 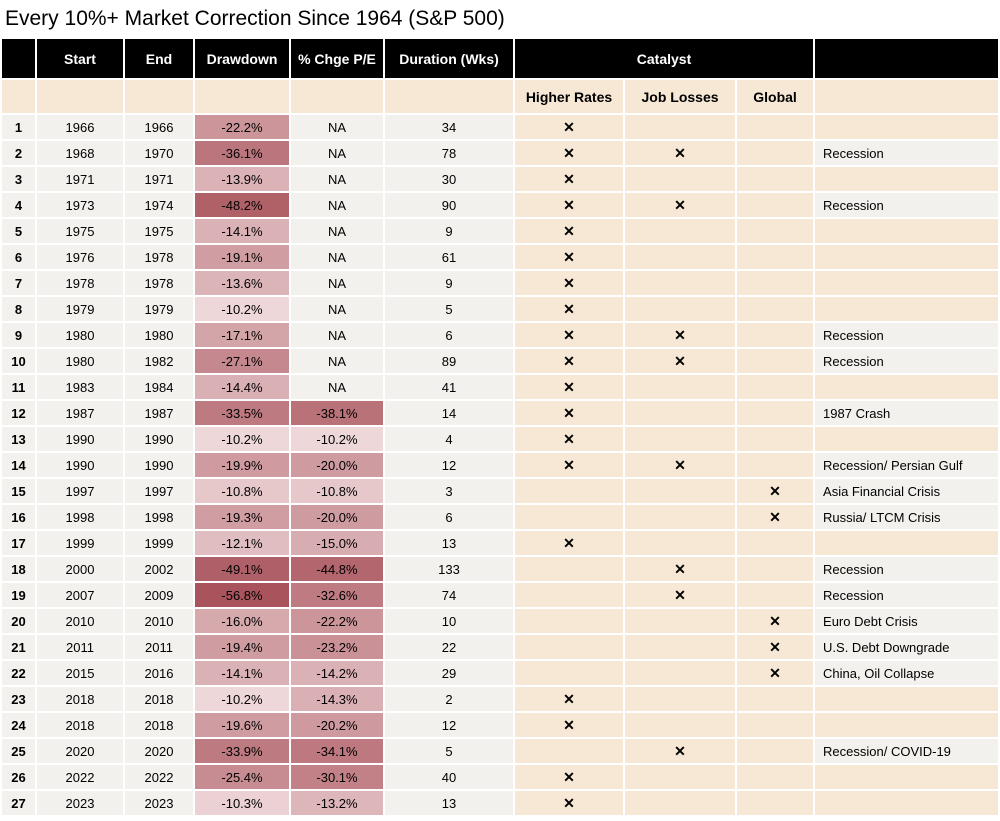 I want to click on drawdown-cell: -10.2%, so click(x=242, y=439).